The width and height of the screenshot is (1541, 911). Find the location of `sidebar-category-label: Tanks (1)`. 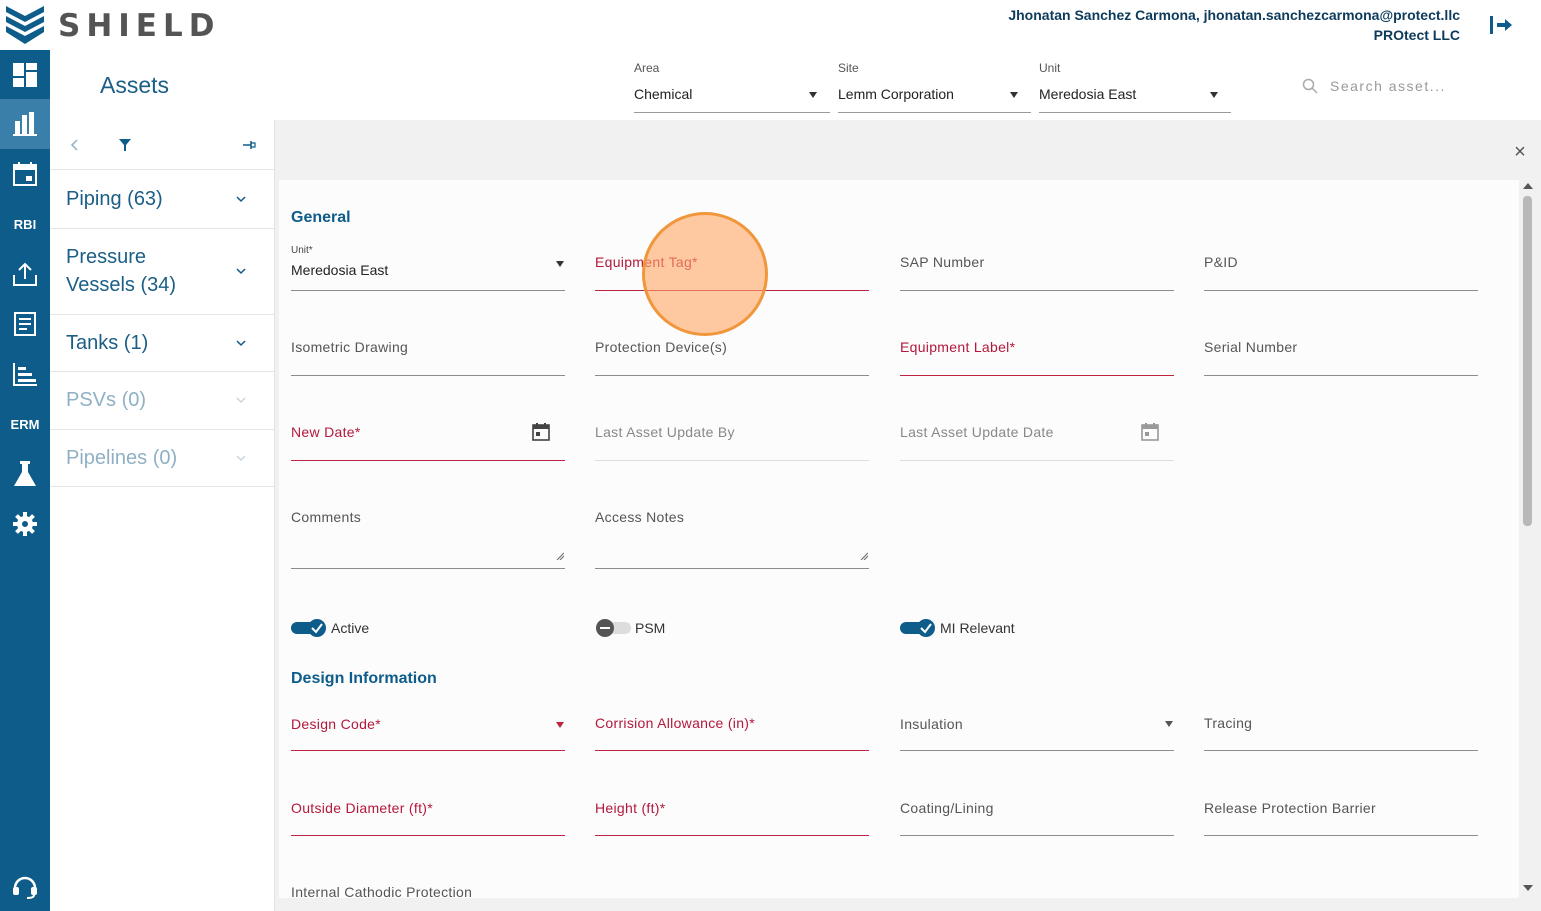

sidebar-category-label: Tanks (1) is located at coordinates (107, 343).